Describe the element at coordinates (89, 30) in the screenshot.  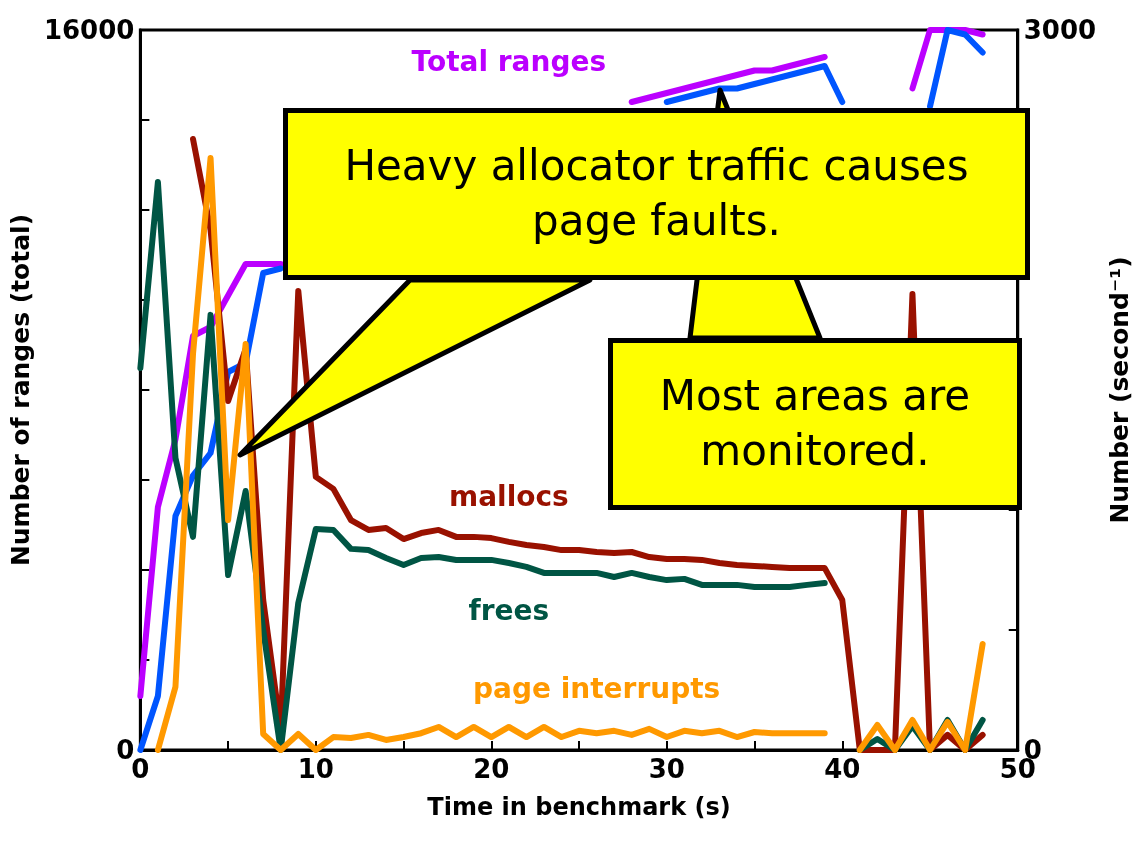
I see `y-tick-label: 16000` at that location.